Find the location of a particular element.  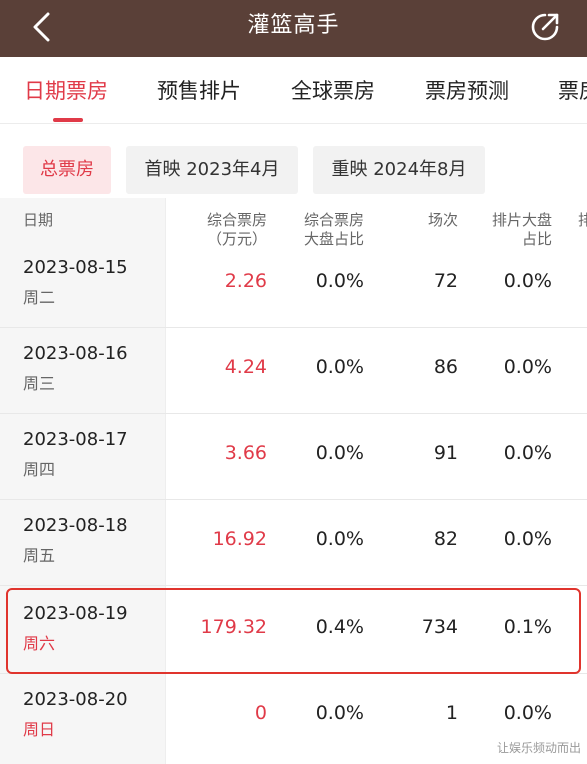

row-date: 2023-08-18 is located at coordinates (75, 525).